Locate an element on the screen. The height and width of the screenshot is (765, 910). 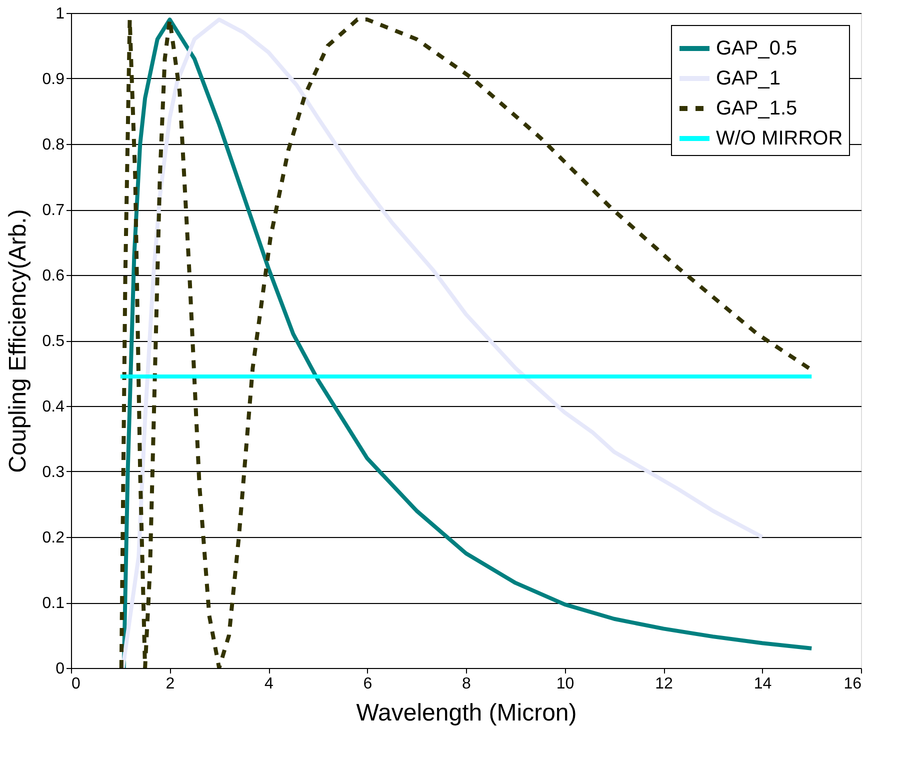
legend-label: W/O MIRROR is located at coordinates (779, 139).